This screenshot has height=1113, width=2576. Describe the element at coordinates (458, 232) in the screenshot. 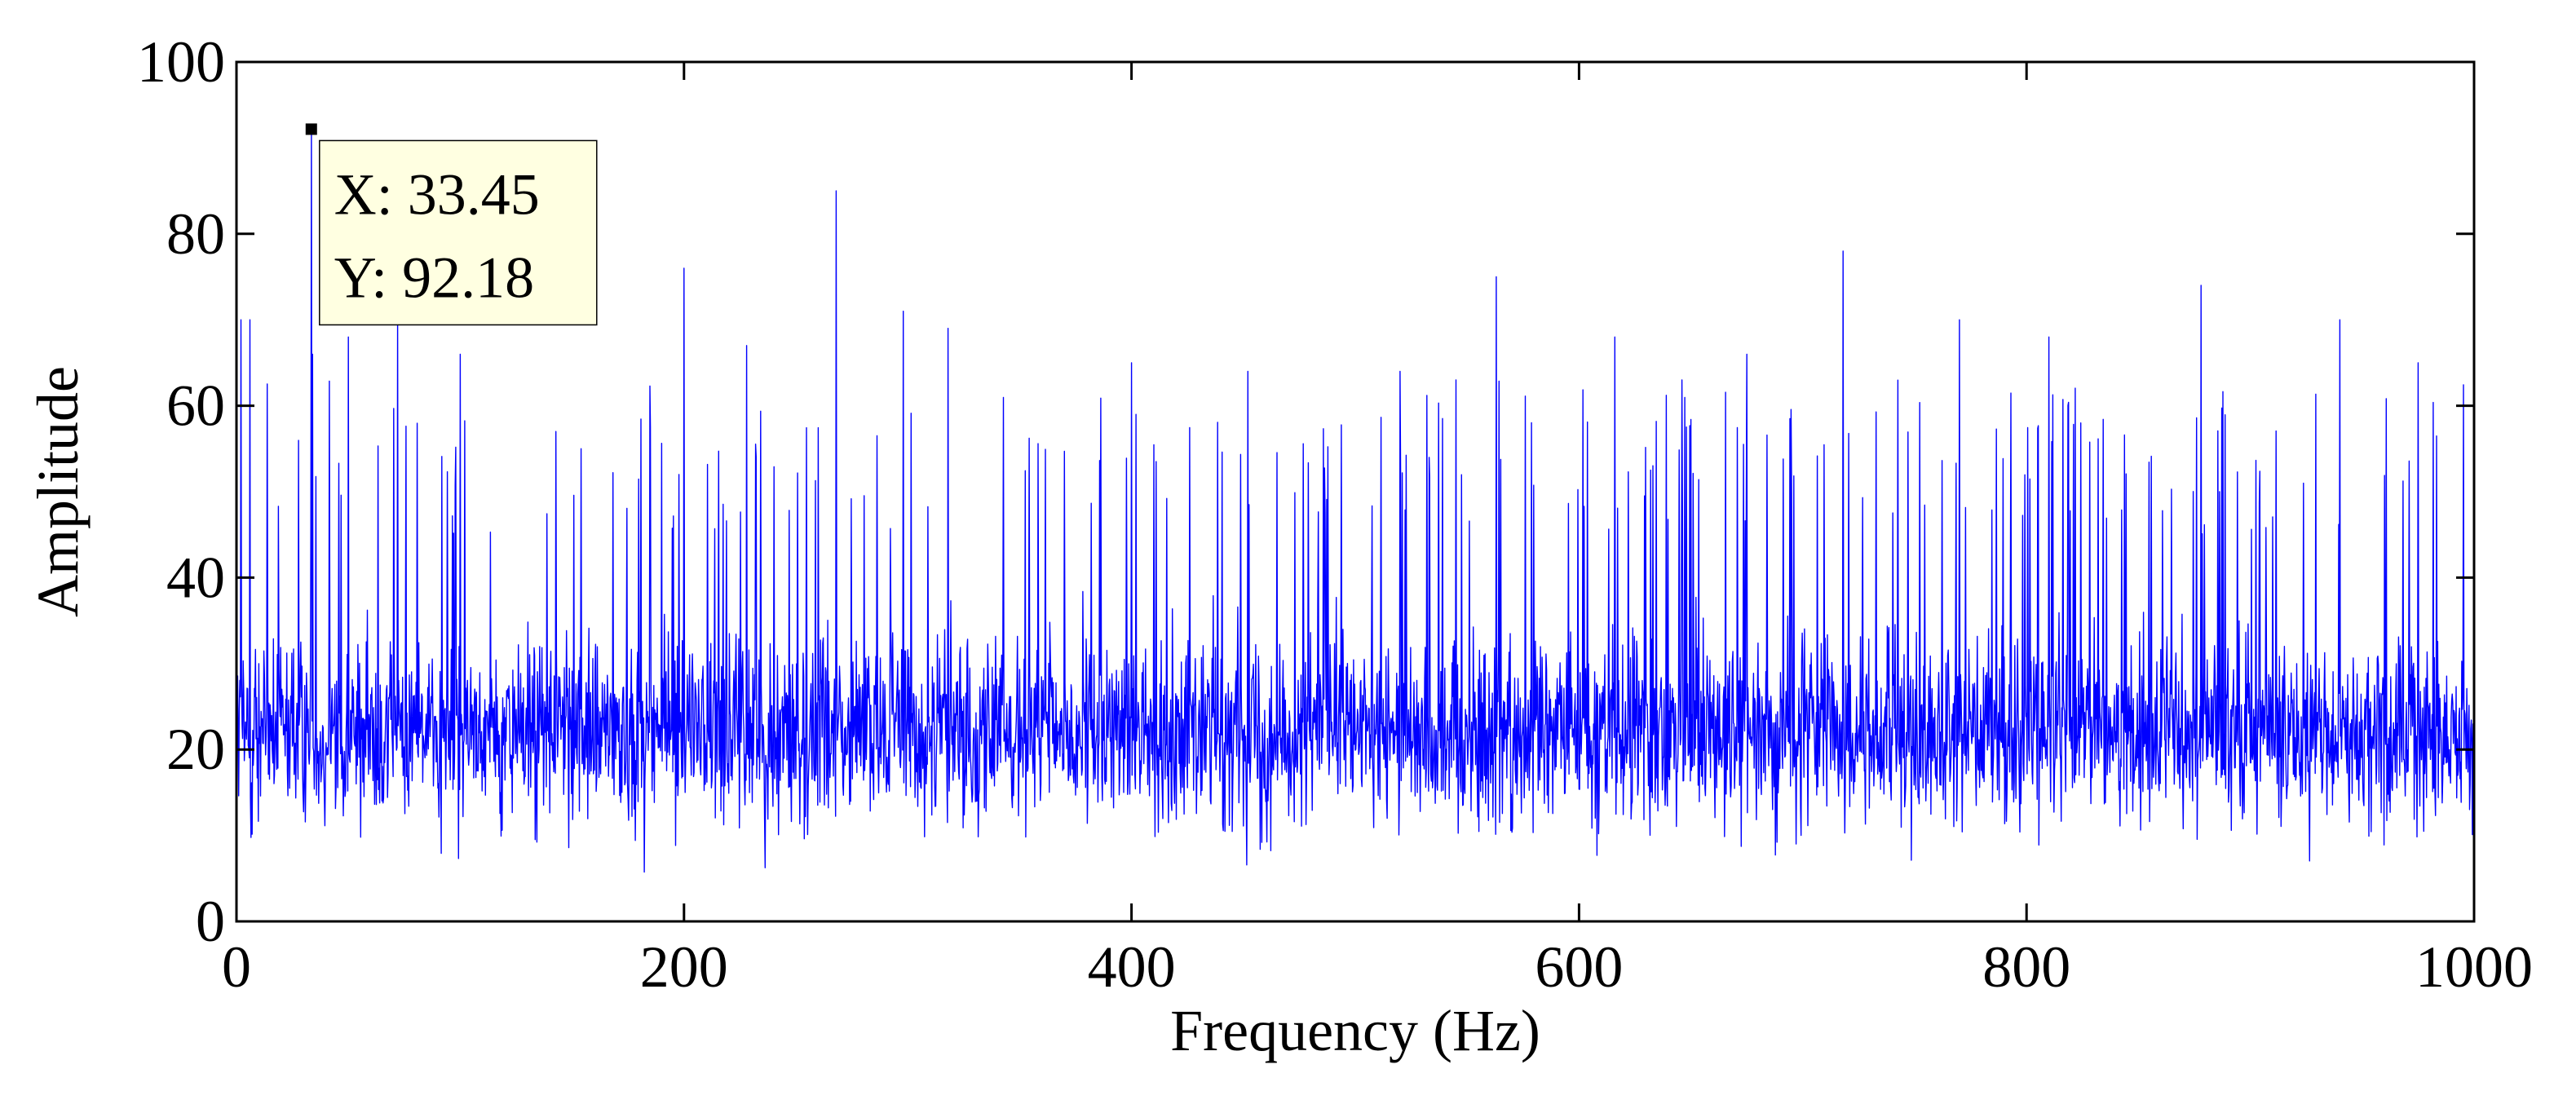

I see `datatip-box` at that location.